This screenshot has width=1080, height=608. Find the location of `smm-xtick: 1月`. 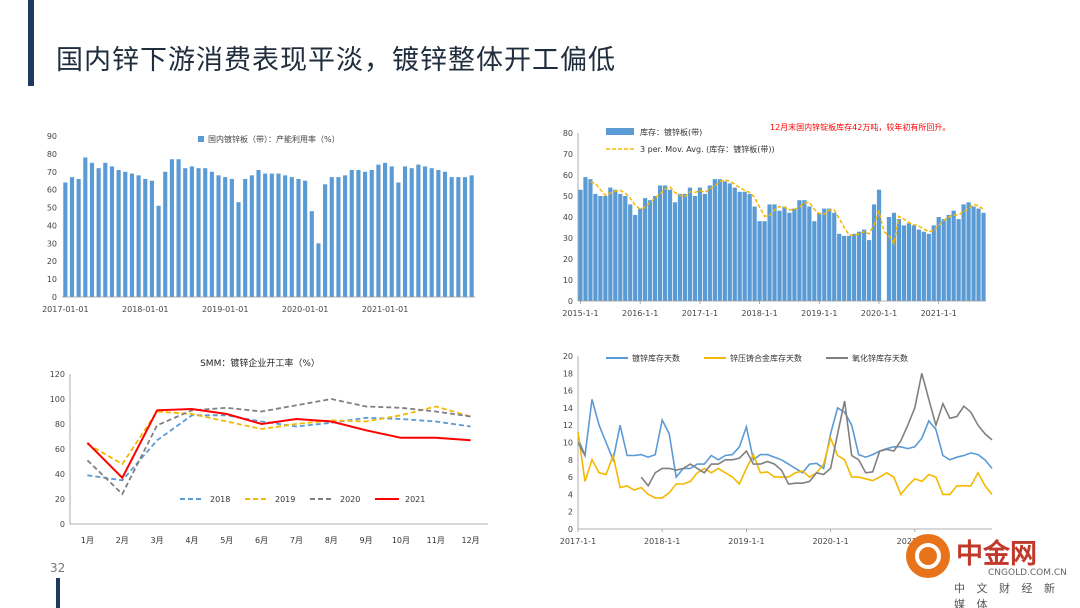

smm-xtick: 1月 is located at coordinates (87, 540).